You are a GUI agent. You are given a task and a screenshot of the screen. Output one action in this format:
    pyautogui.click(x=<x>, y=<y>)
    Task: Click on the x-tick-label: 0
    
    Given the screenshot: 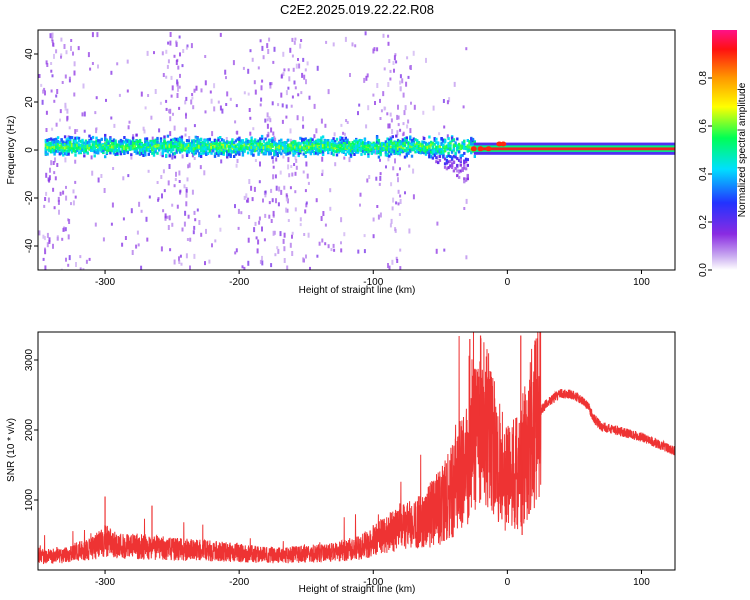 What is the action you would take?
    pyautogui.click(x=508, y=582)
    